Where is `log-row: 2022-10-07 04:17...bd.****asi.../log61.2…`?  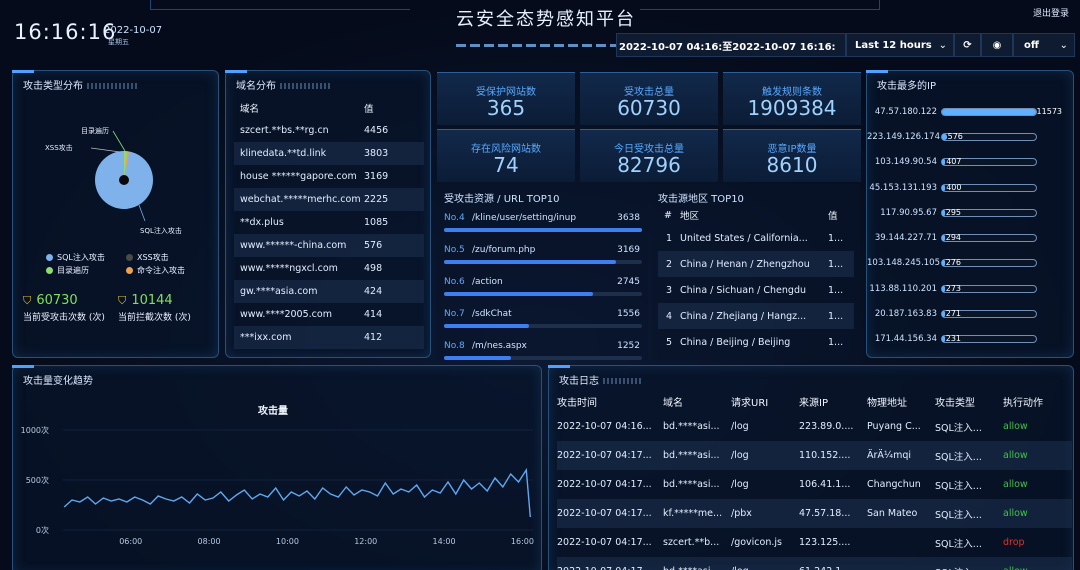 log-row: 2022-10-07 04:17...bd.****asi.../log61.2… is located at coordinates (814, 563).